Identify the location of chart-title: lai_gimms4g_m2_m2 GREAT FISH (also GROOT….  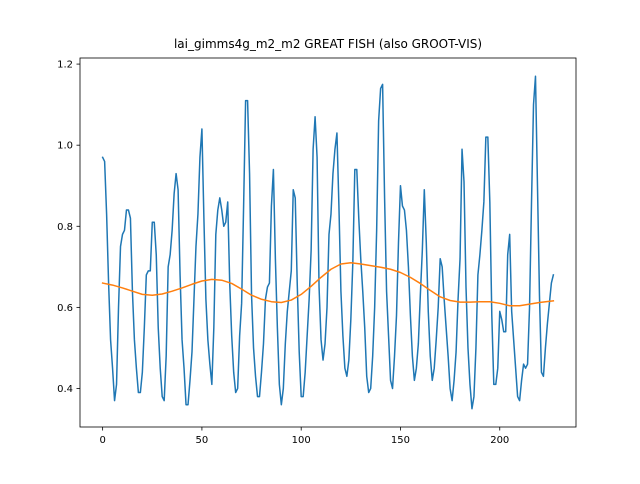
(328, 44).